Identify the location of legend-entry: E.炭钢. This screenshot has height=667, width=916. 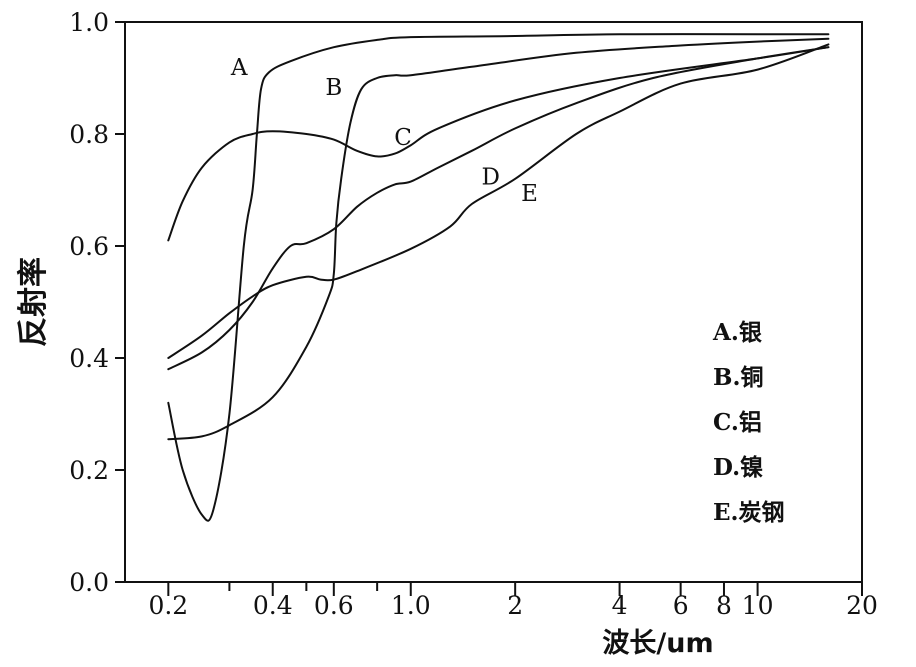
(749, 512).